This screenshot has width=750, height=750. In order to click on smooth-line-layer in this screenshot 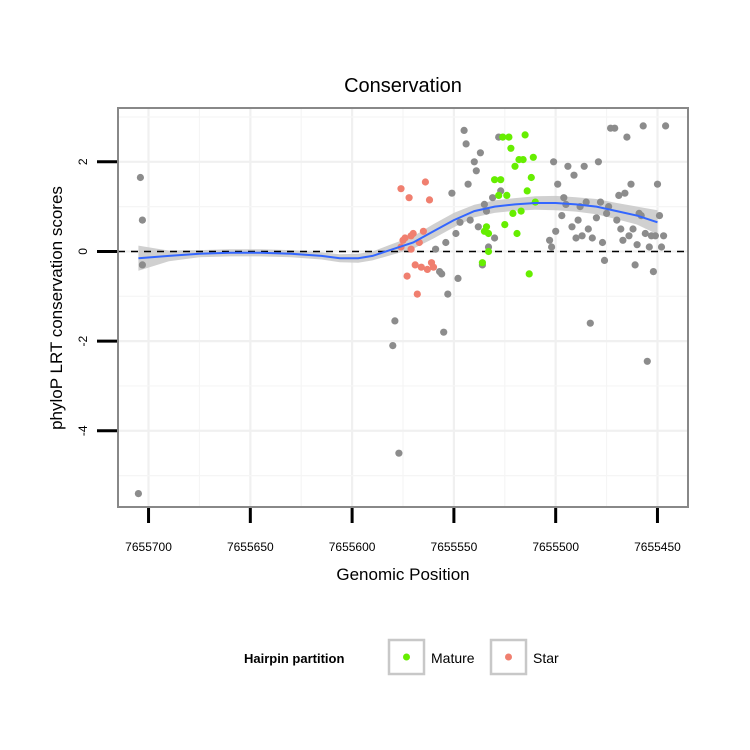, I will do `click(398, 231)`.